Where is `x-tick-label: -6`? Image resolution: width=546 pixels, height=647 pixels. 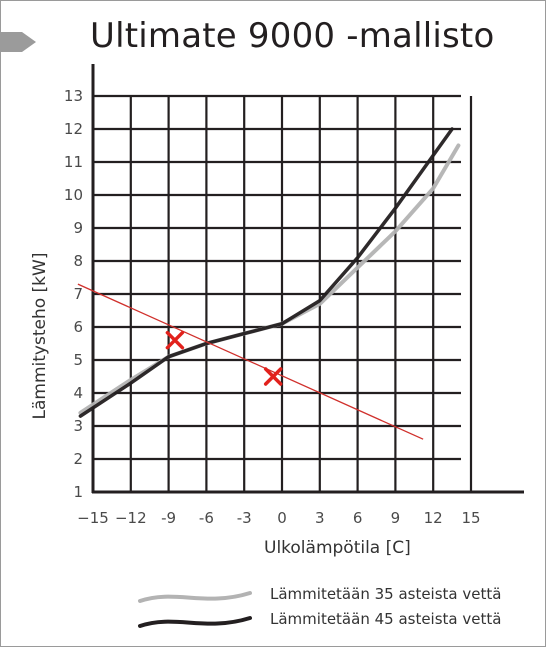 x-tick-label: -6 is located at coordinates (206, 518).